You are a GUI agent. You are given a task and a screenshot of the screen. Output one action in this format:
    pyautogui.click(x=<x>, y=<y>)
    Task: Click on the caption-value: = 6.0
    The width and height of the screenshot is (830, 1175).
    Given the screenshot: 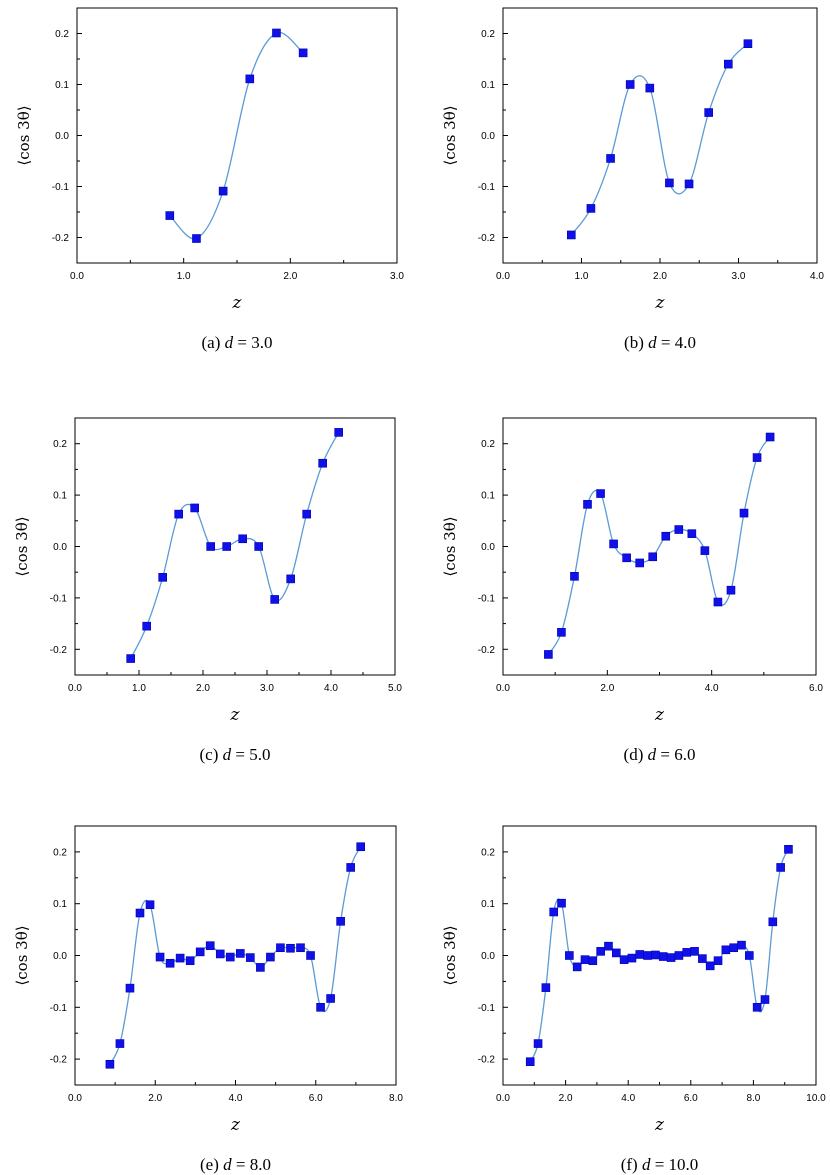 What is the action you would take?
    pyautogui.click(x=675, y=754)
    